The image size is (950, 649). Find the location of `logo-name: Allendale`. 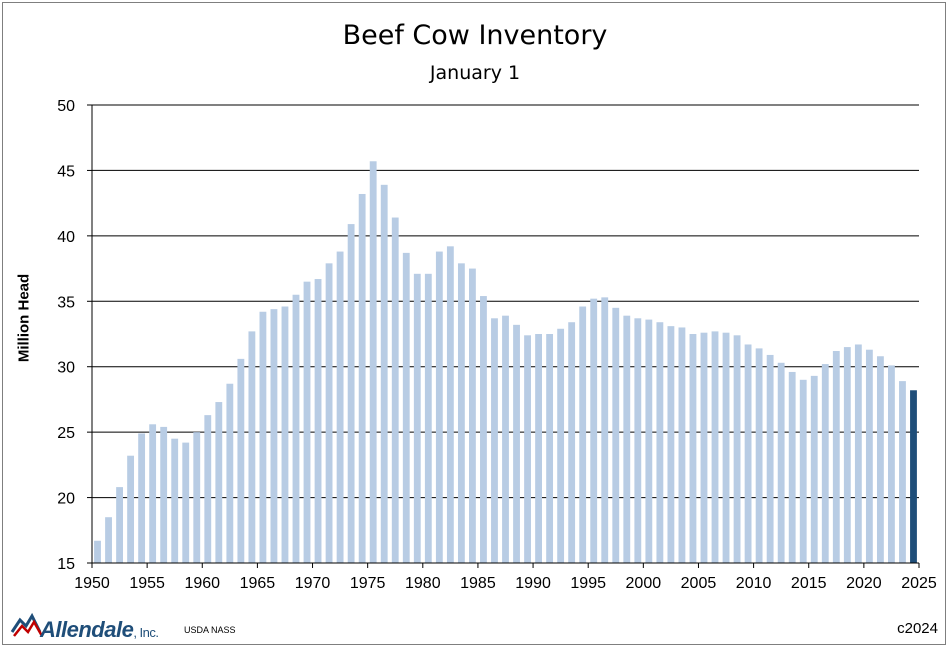

logo-name: Allendale is located at coordinates (87, 629).